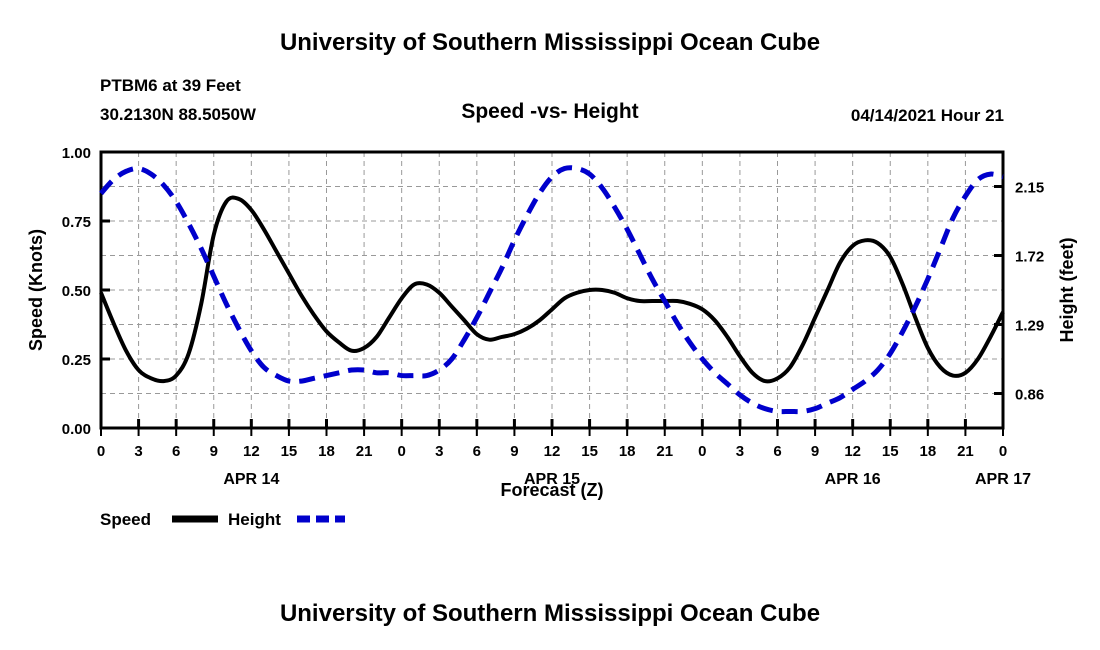 This screenshot has height=650, width=1100. What do you see at coordinates (76, 153) in the screenshot?
I see `y-tick-label: 1.00` at bounding box center [76, 153].